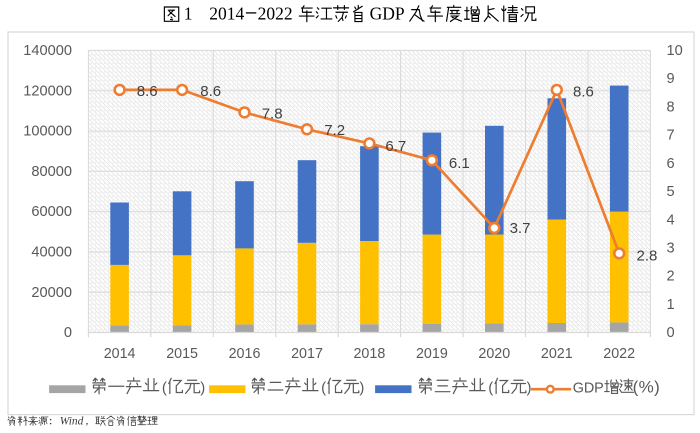  Describe the element at coordinates (671, 136) in the screenshot. I see `svg-text: 7` at that location.